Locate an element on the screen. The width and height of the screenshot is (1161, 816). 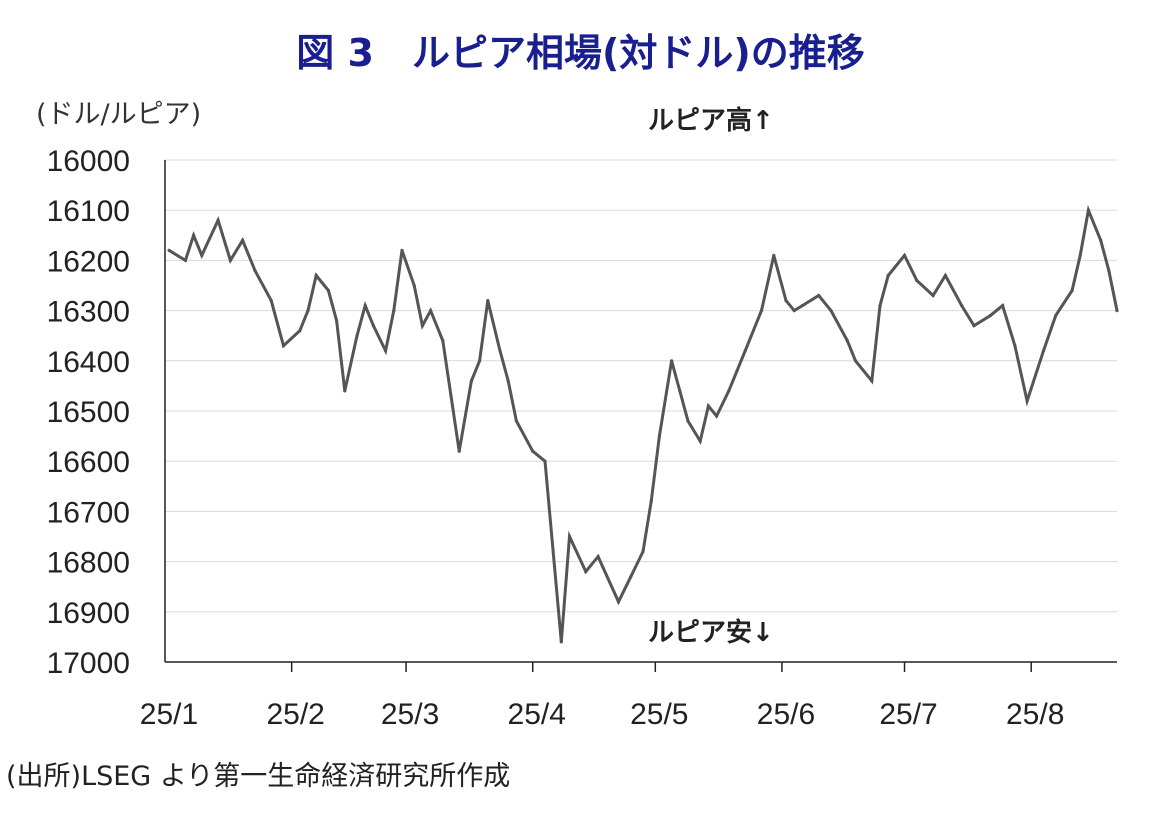
x-tick-label: 25/4 is located at coordinates (537, 714).